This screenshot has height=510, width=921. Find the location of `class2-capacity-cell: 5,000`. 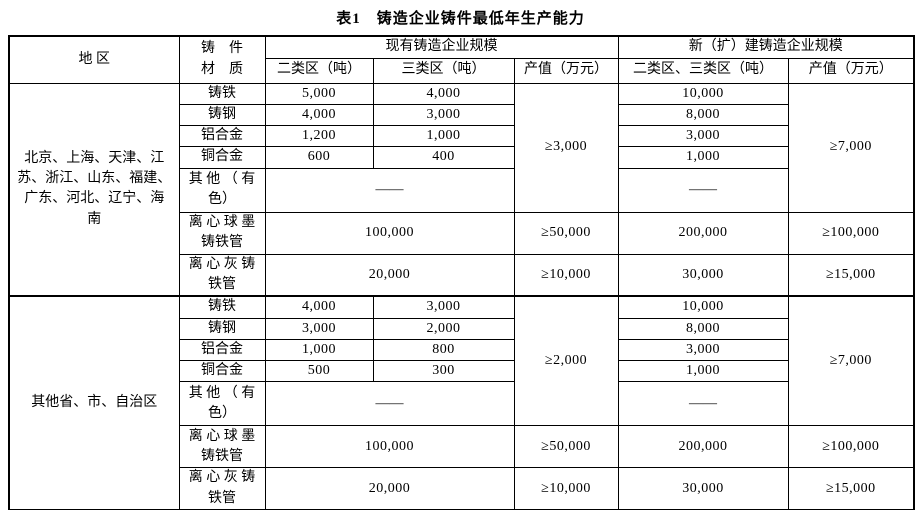

class2-capacity-cell: 5,000 is located at coordinates (319, 93).